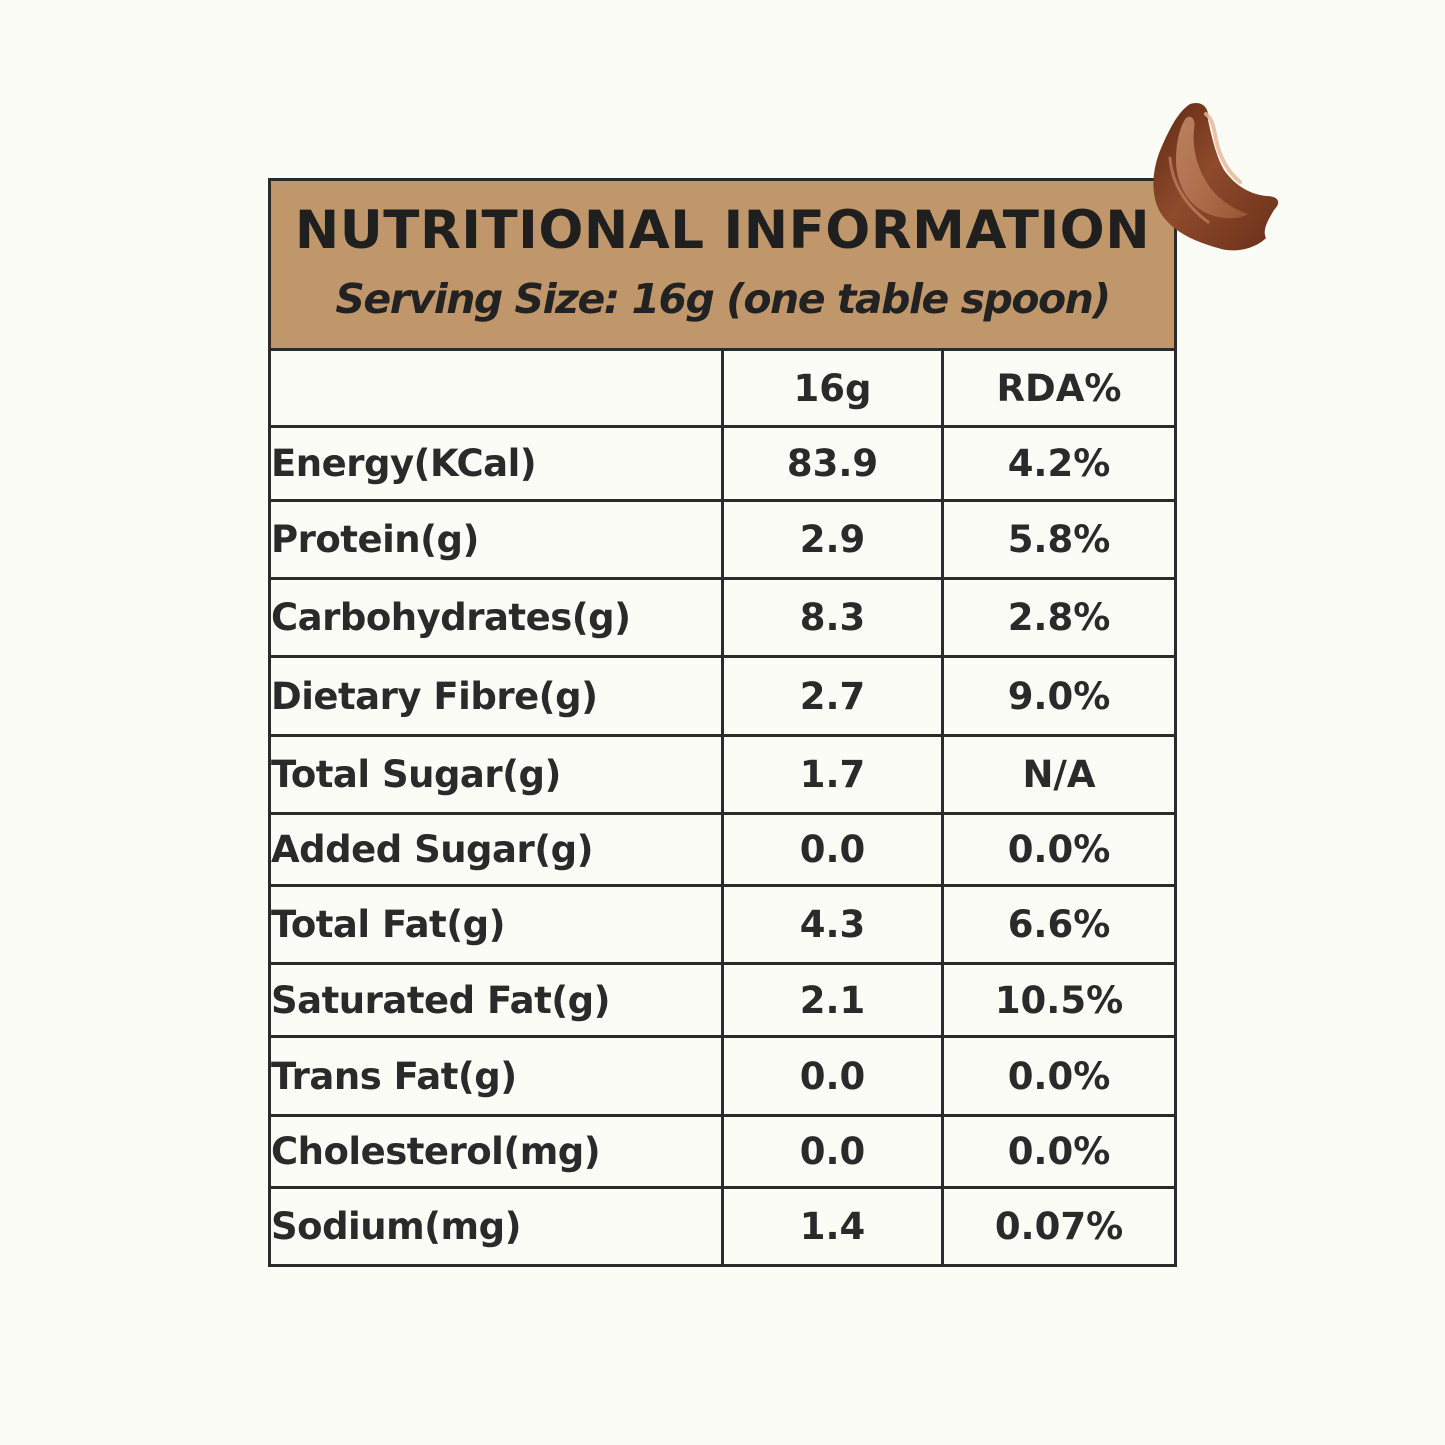  I want to click on nutrient-name: Cholesterol(mg), so click(496, 1151).